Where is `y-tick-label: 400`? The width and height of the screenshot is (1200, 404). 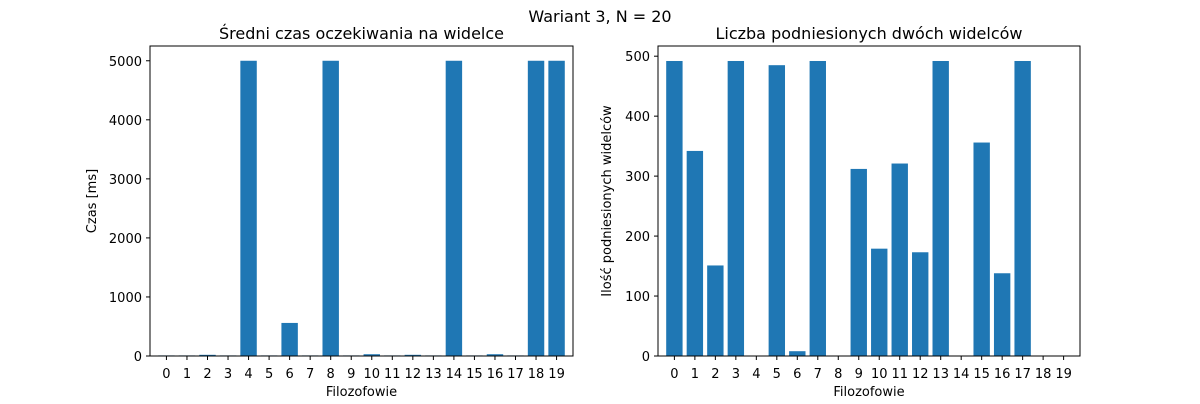
y-tick-label: 400 is located at coordinates (637, 117).